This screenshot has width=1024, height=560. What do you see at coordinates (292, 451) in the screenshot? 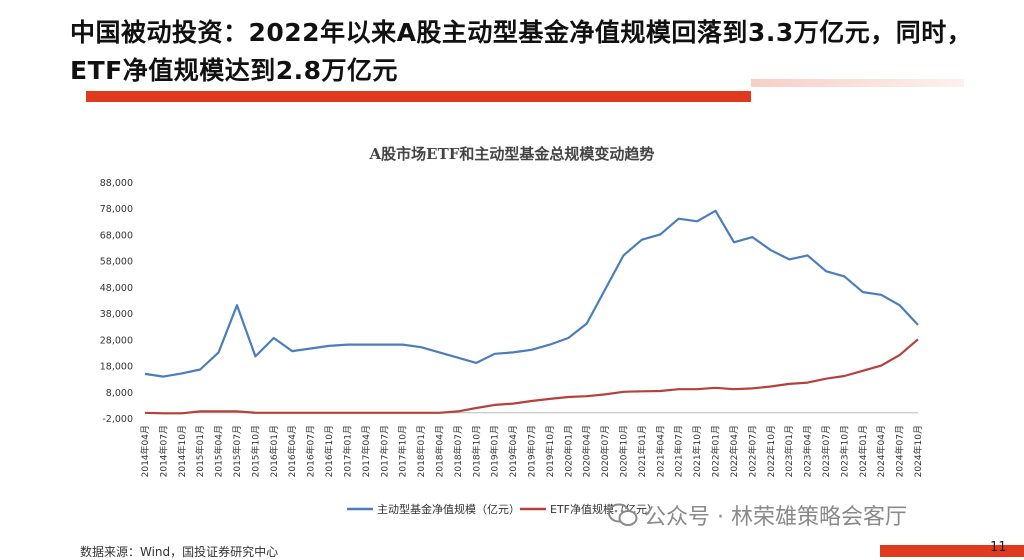
I see `x-tick-label: 2016年04月` at bounding box center [292, 451].